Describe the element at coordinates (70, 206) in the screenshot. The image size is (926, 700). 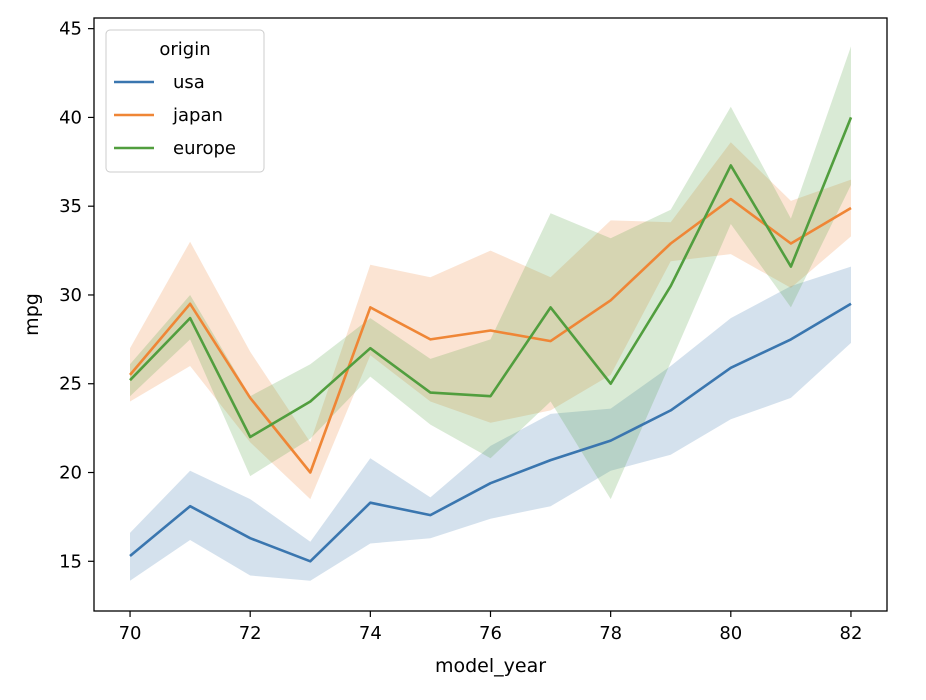
I see `y-tick-label: 35` at that location.